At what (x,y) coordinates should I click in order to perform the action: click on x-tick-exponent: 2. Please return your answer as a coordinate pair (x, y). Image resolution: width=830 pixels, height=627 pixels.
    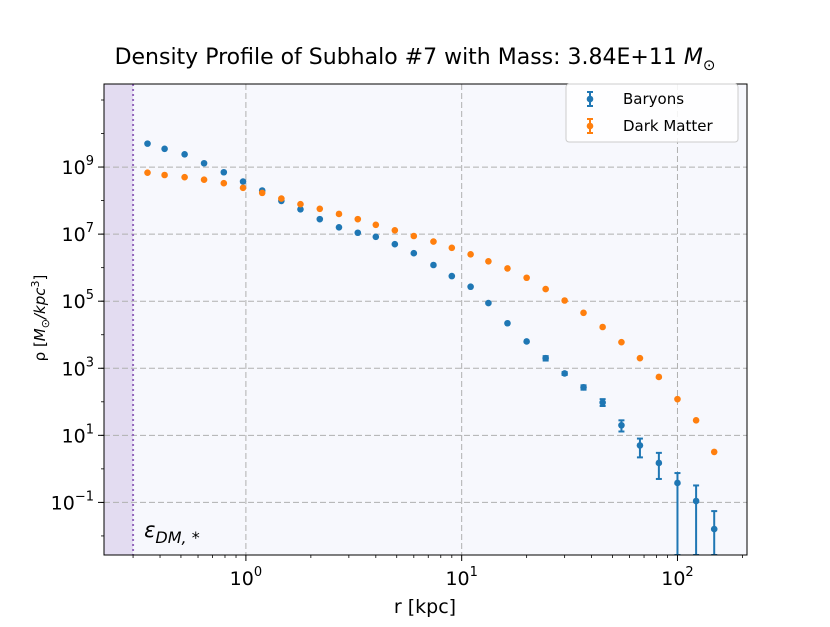
    Looking at the image, I should click on (689, 572).